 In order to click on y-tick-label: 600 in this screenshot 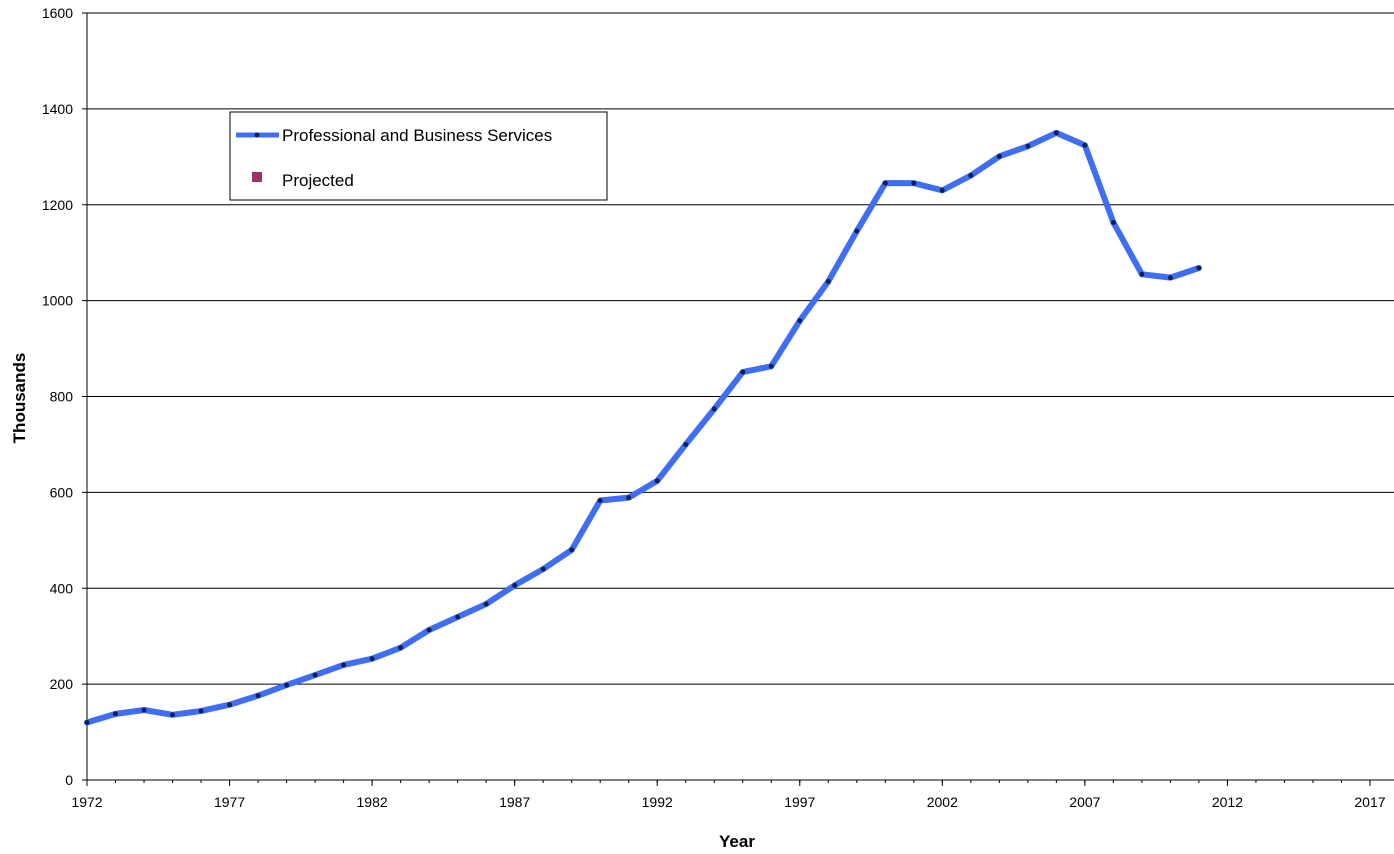, I will do `click(62, 492)`.